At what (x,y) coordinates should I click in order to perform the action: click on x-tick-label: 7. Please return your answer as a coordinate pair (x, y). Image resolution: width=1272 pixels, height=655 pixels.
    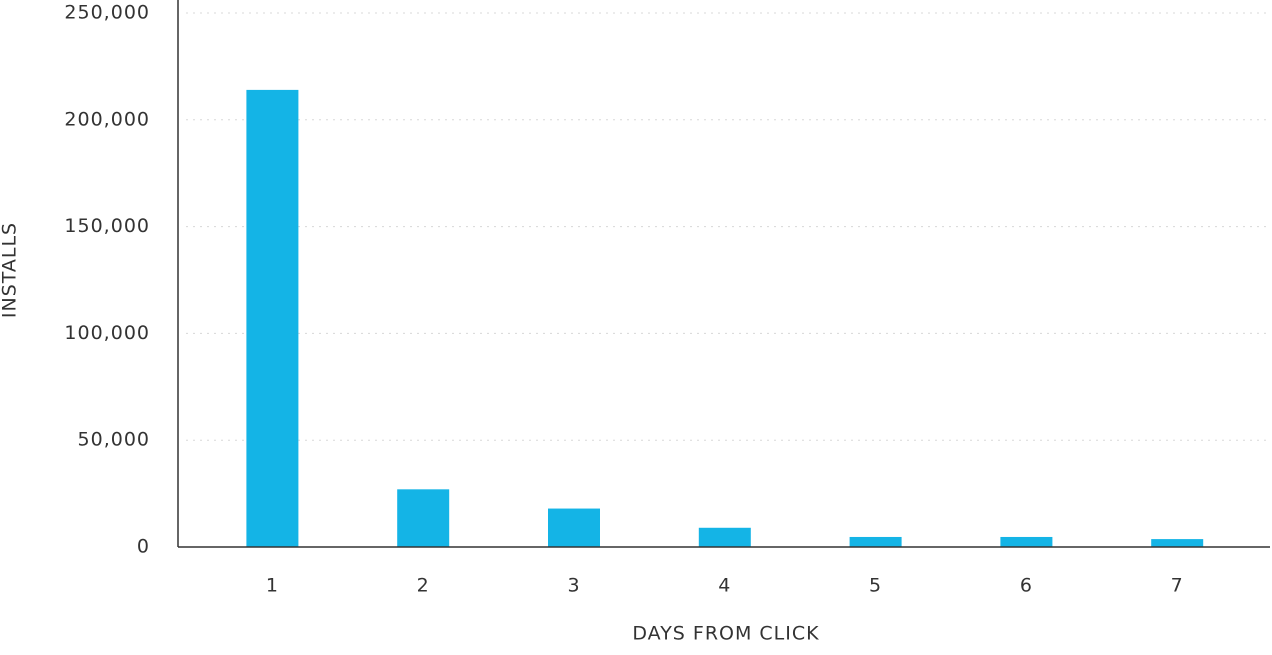
    Looking at the image, I should click on (1177, 586).